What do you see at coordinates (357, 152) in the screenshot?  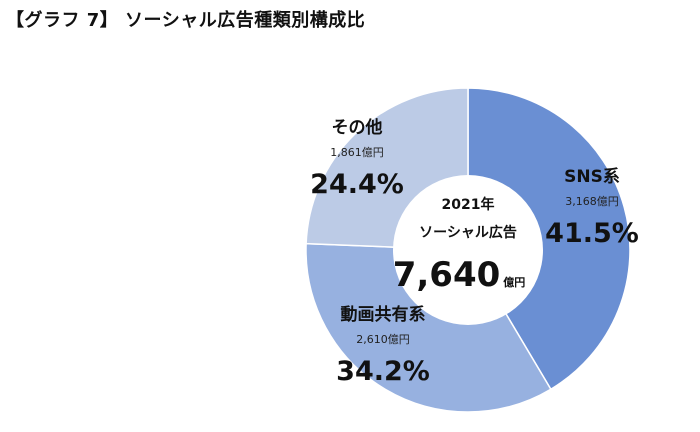 I see `slice-amount-other: 1,861億円` at bounding box center [357, 152].